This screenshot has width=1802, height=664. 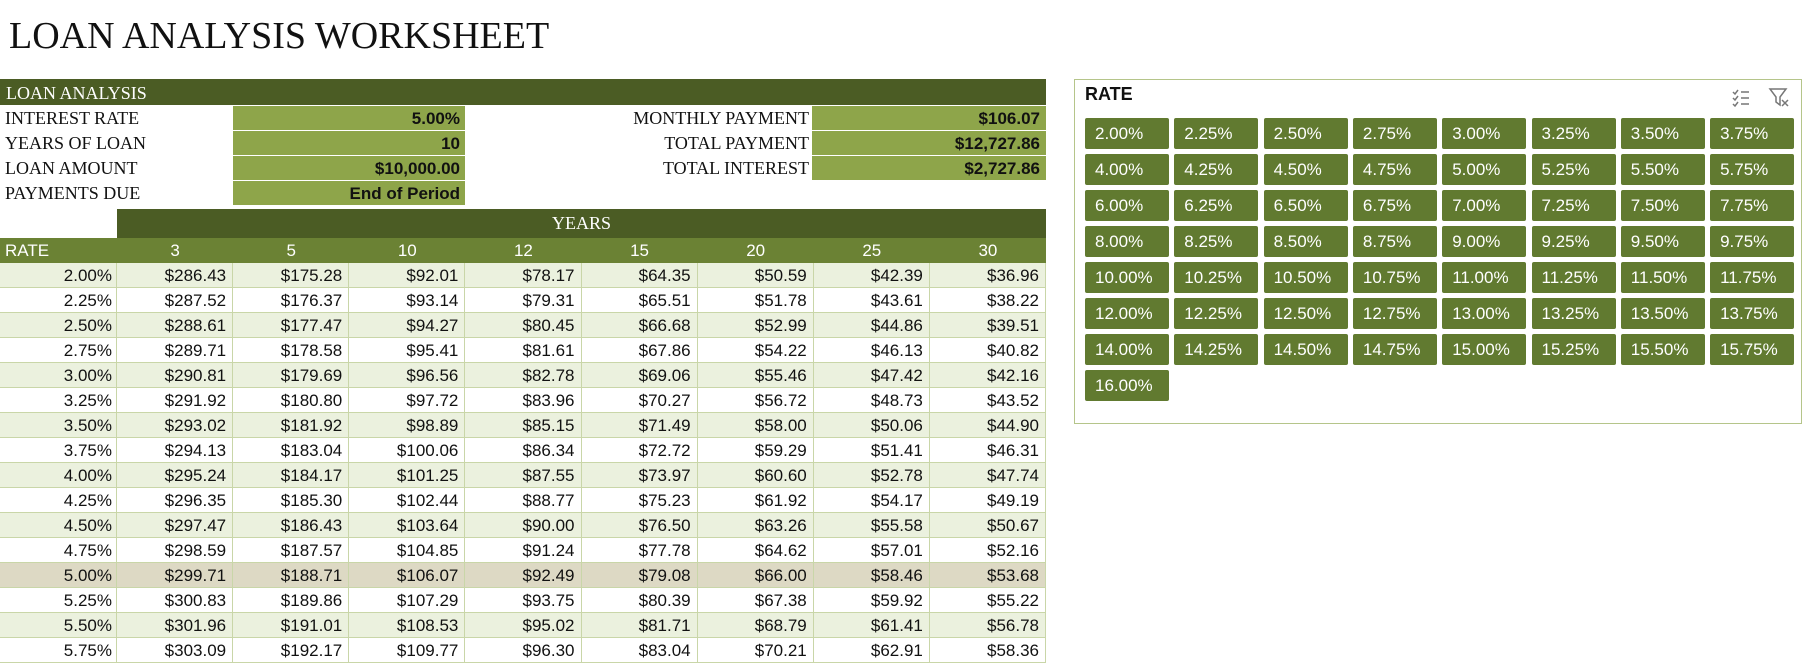 I want to click on table-cell: $189.86, so click(x=291, y=600).